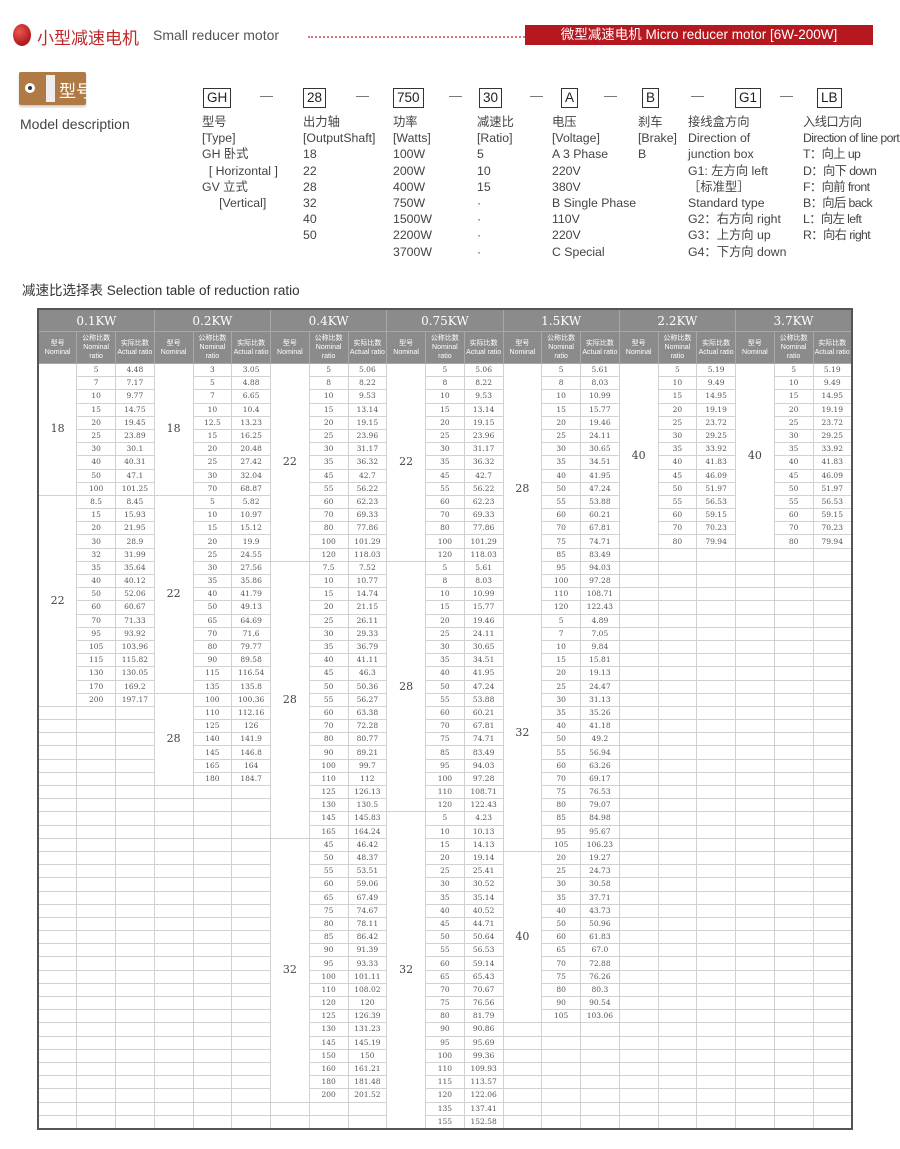  I want to click on actual-ratio-cell: 108.71, so click(600, 594).